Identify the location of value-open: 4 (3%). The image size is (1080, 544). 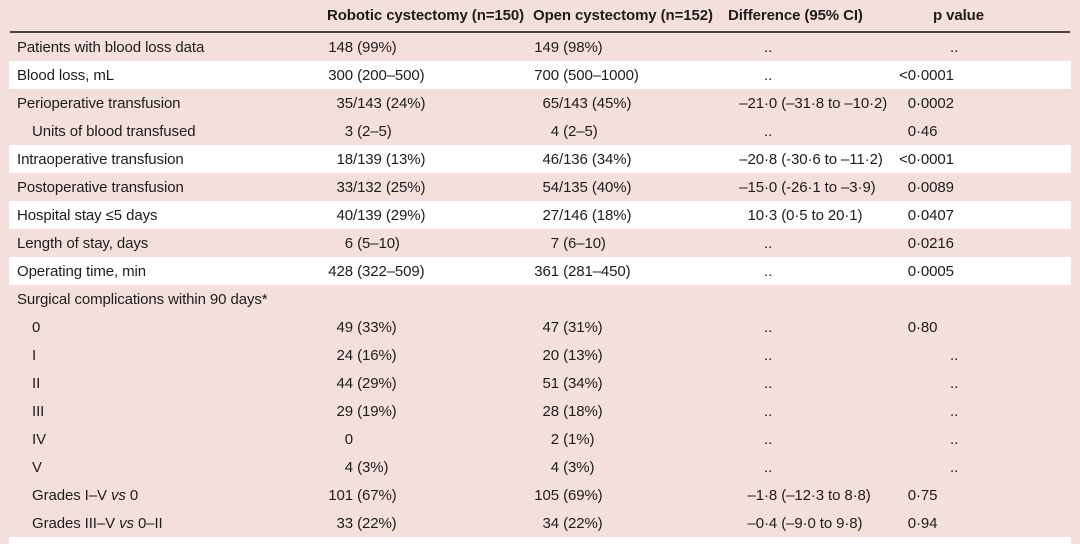
(572, 467).